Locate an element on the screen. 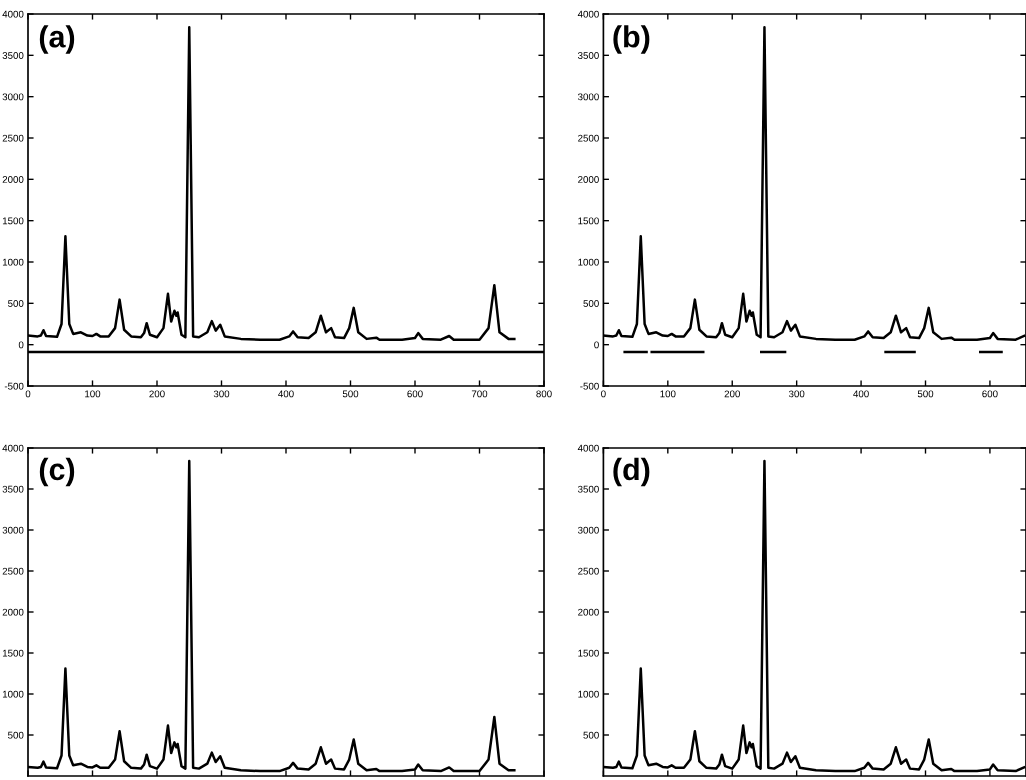 The width and height of the screenshot is (1026, 780). chart-title: (c) is located at coordinates (57, 472).